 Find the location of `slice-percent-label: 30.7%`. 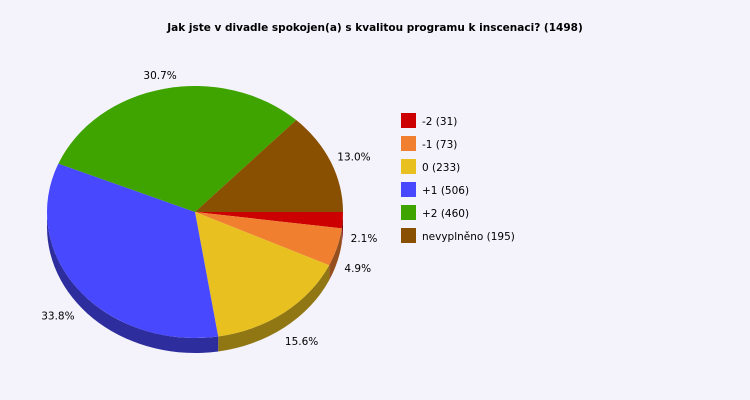

slice-percent-label: 30.7% is located at coordinates (159, 76).